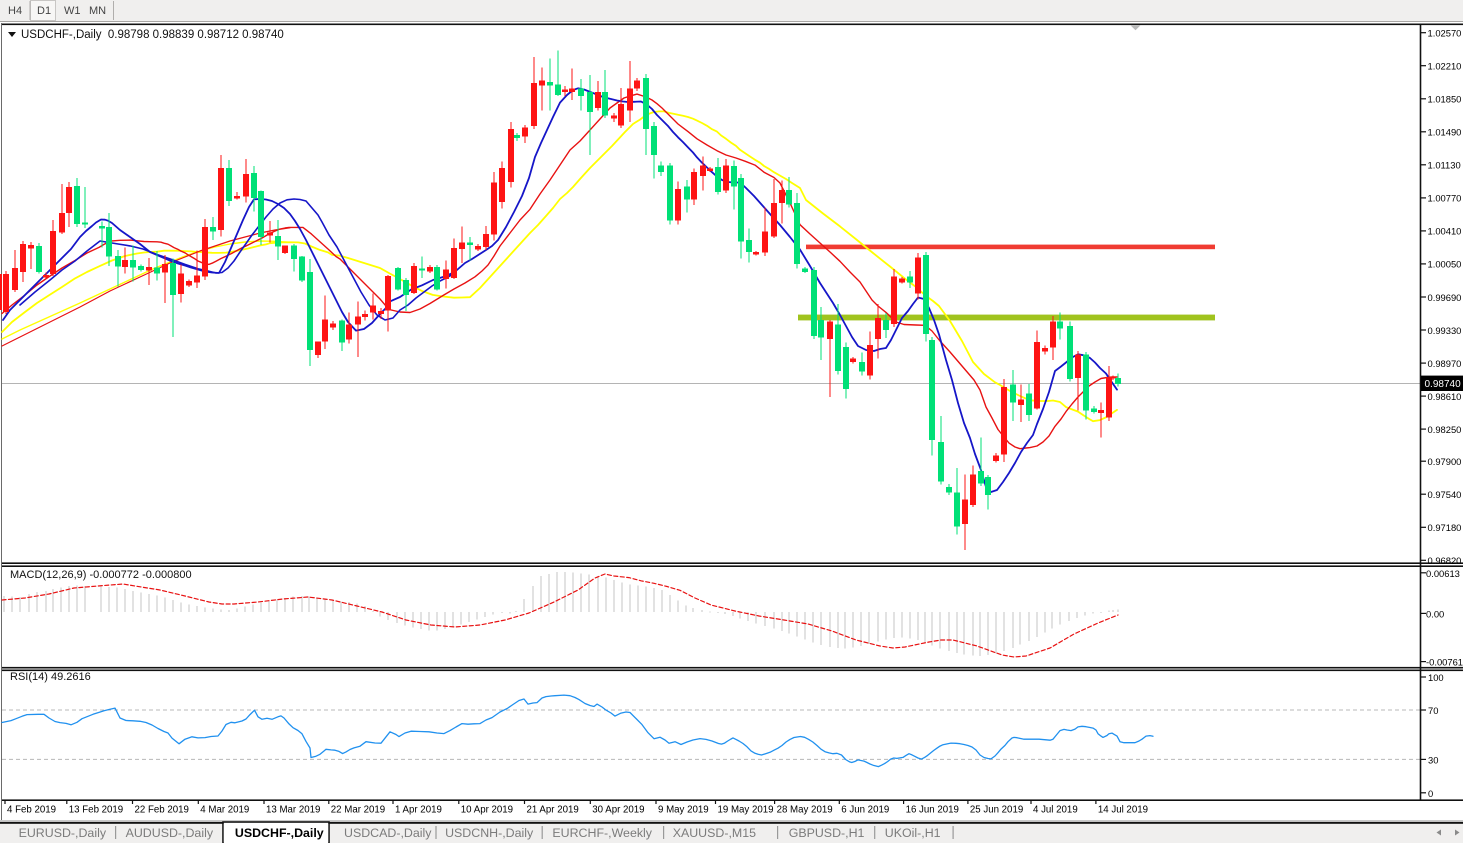  What do you see at coordinates (44, 11) in the screenshot?
I see `svg-text: D1` at bounding box center [44, 11].